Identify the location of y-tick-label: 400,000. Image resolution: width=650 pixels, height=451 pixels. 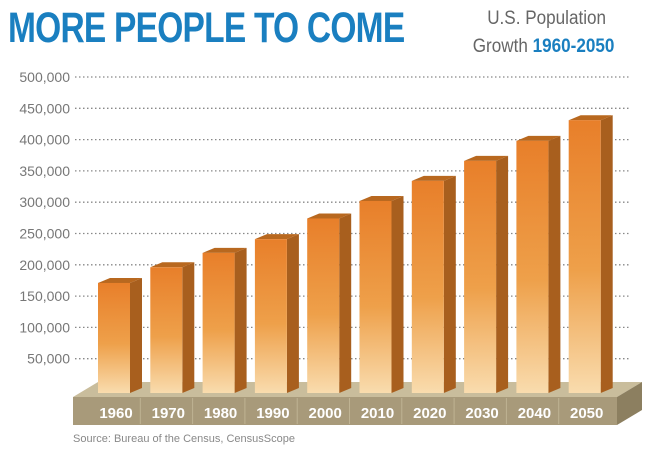
(44, 140).